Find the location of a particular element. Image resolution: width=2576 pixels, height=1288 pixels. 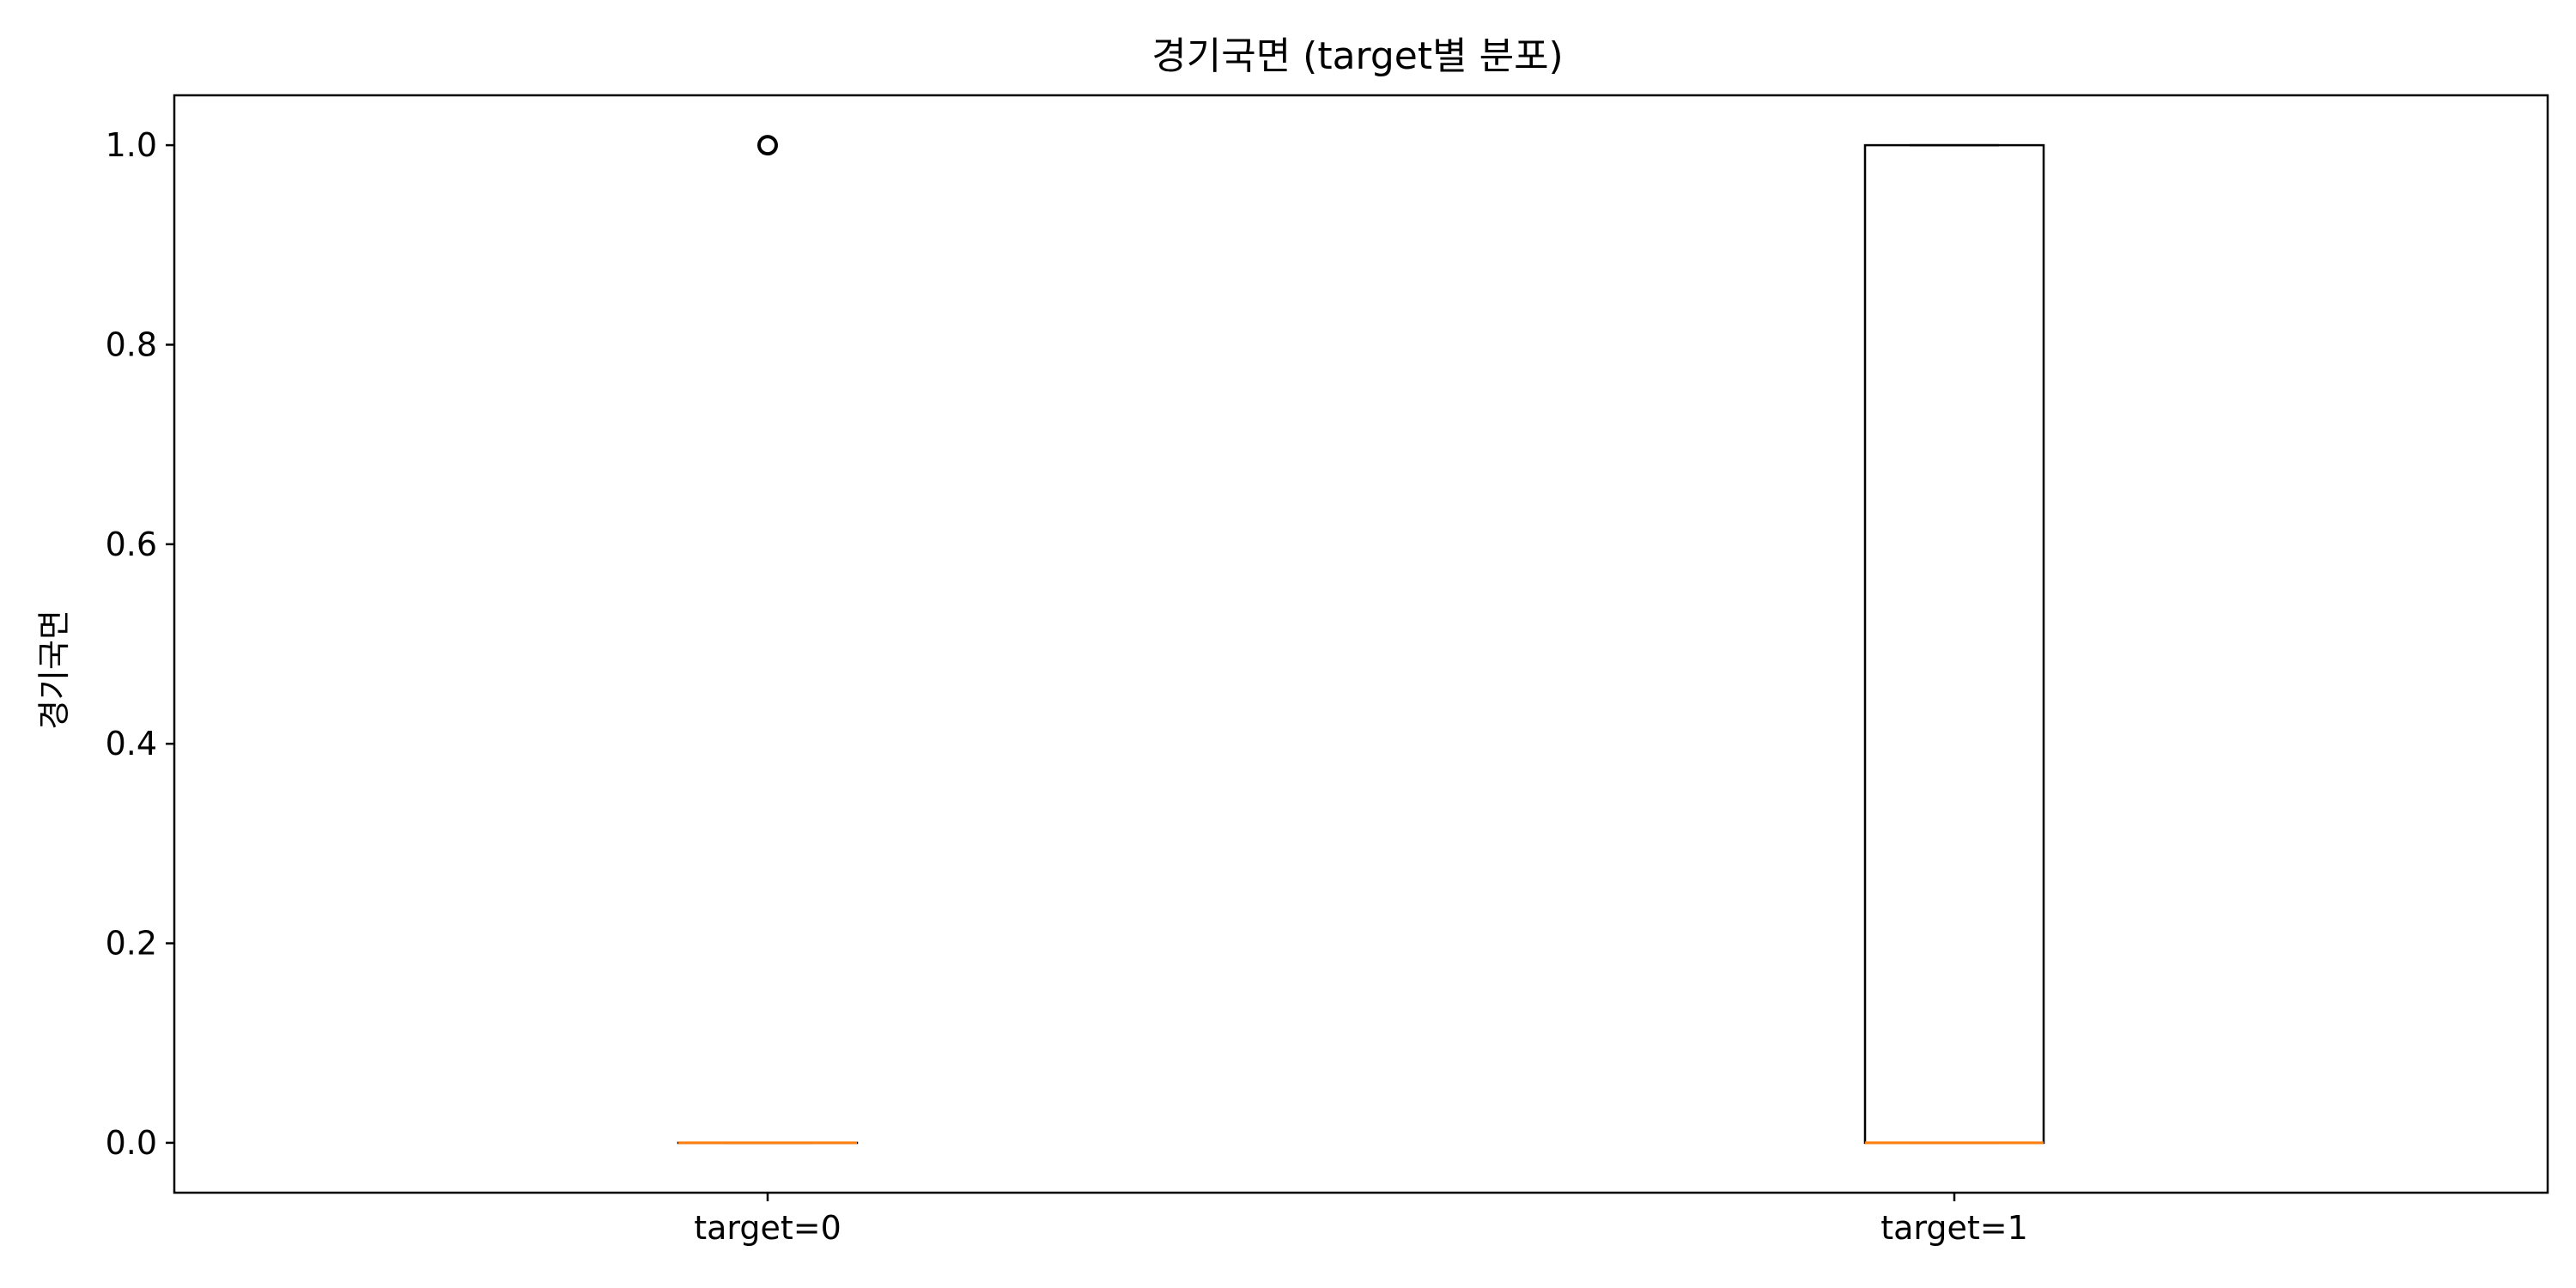

y-tick-label: 0.2 is located at coordinates (132, 944).